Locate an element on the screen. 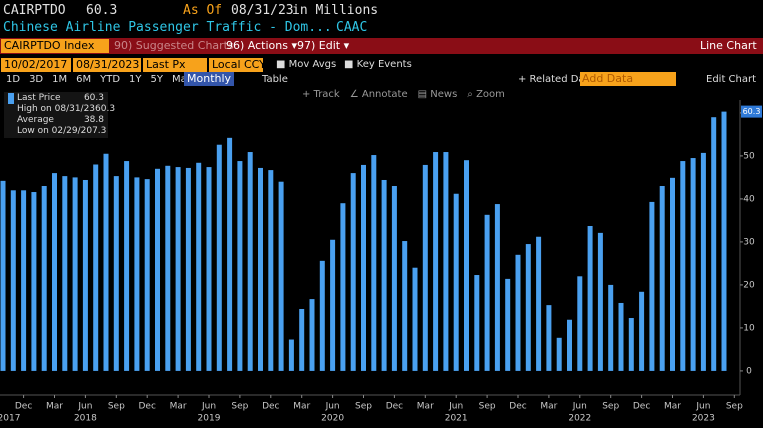 This screenshot has height=428, width=763. range-button: 3D is located at coordinates (36, 79).